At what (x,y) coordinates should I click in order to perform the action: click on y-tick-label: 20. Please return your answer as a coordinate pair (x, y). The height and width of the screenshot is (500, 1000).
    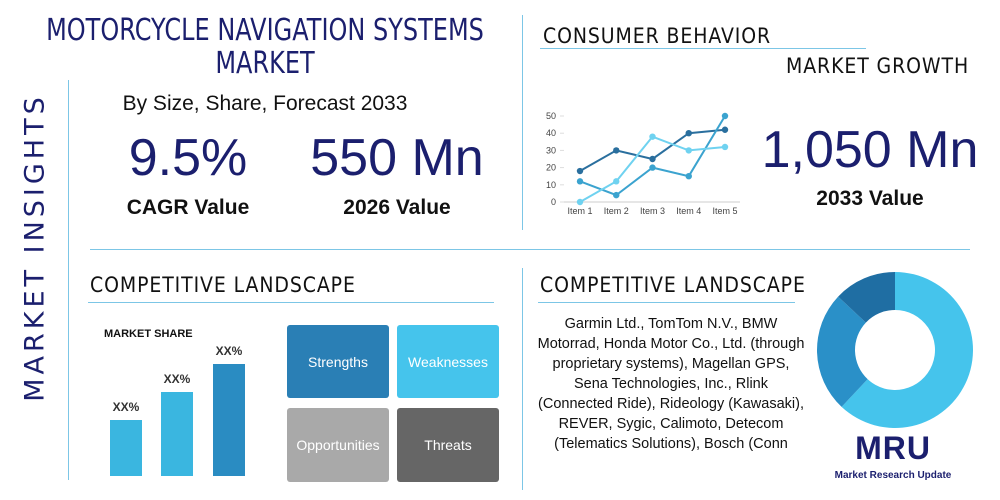
    Looking at the image, I should click on (551, 168).